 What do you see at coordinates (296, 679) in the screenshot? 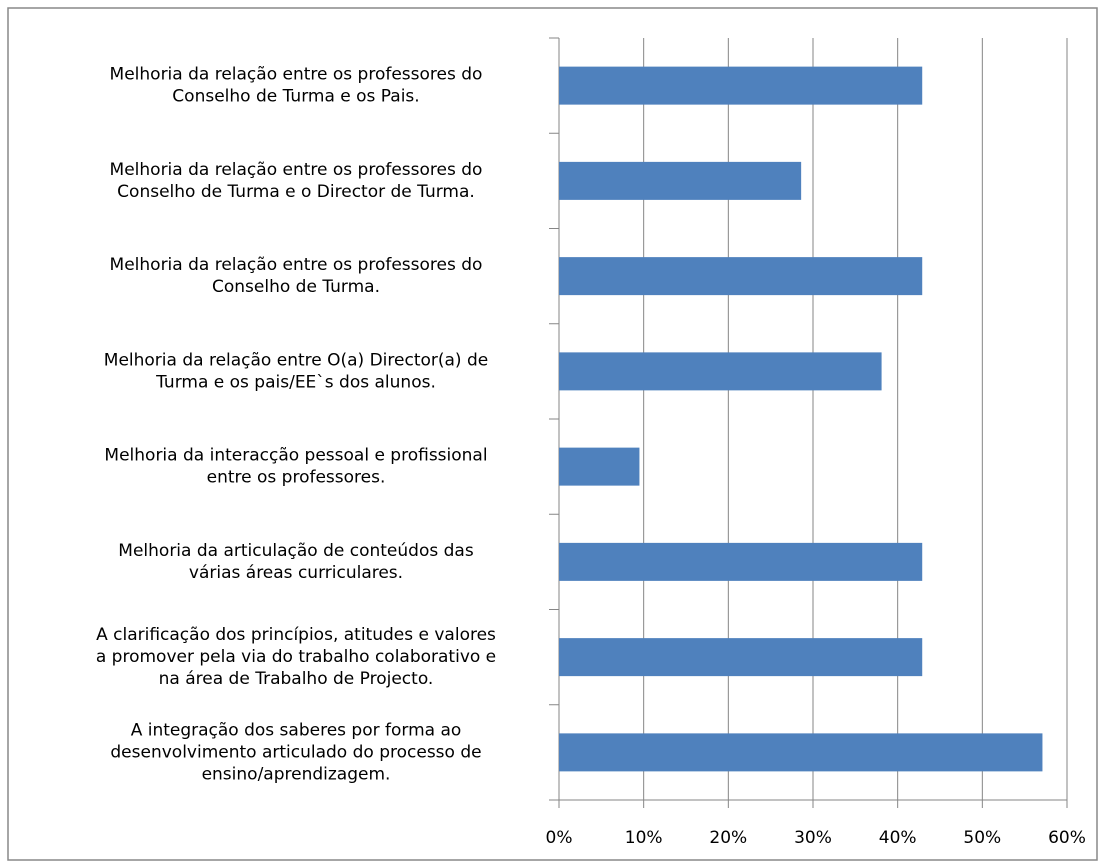
I see `y-tick-label-line: na área de Trabalho de Projecto.` at bounding box center [296, 679].